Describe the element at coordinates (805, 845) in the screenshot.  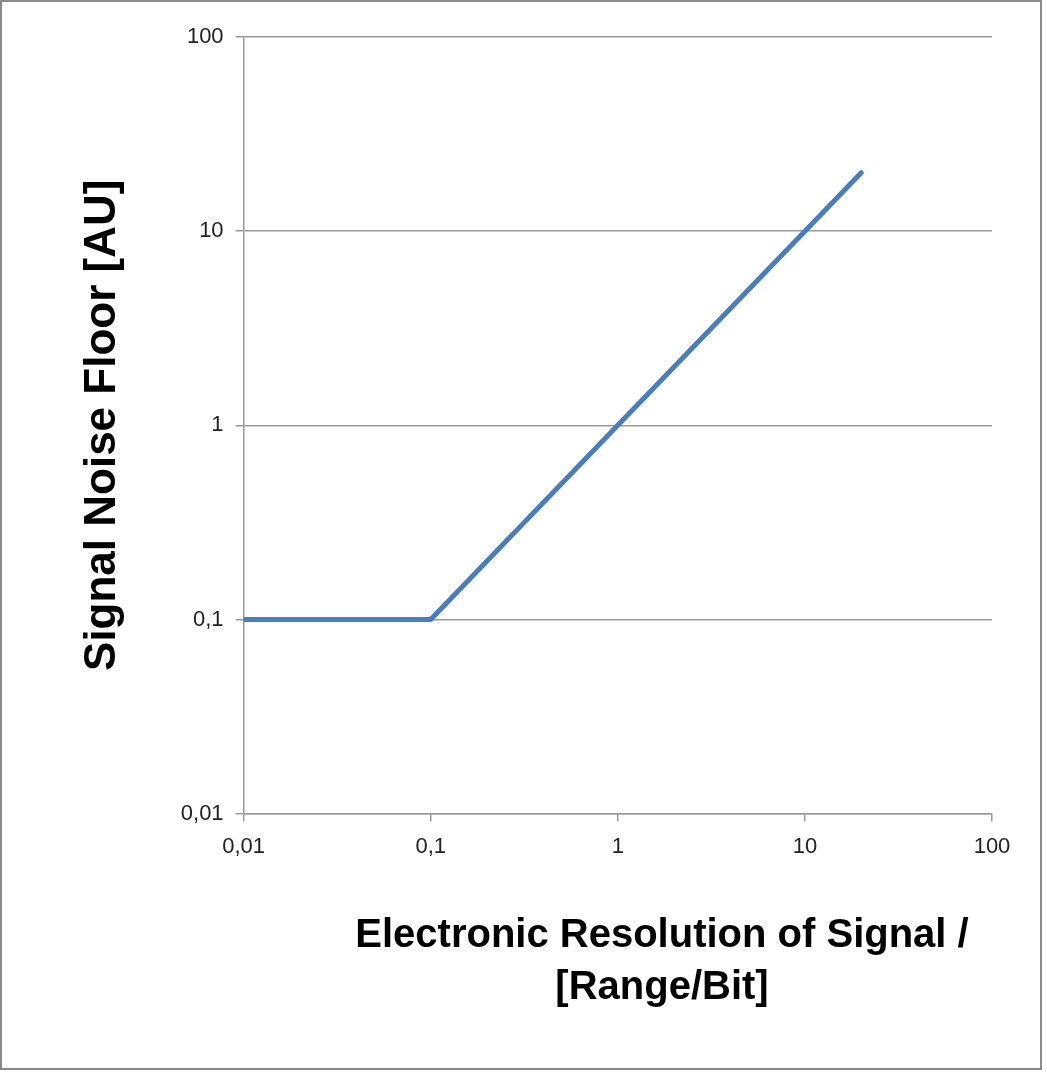
I see `x-tick-label: 10` at that location.